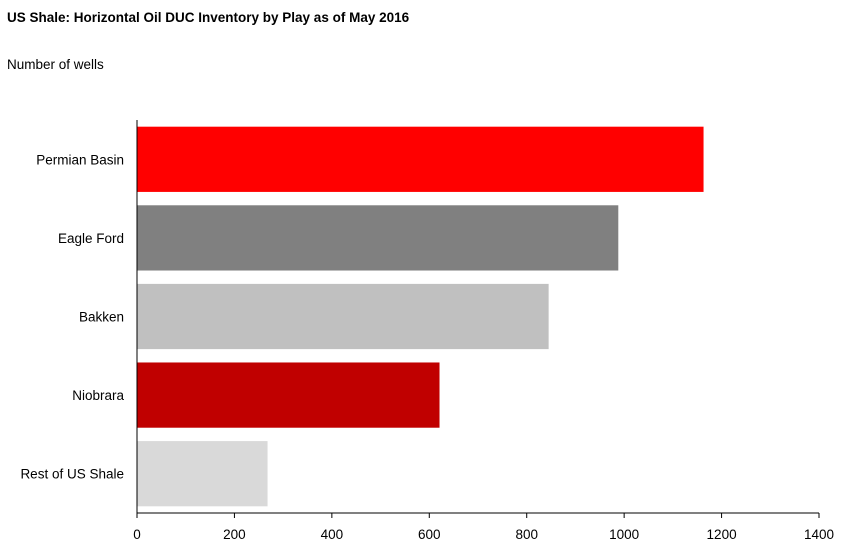 The height and width of the screenshot is (559, 845). What do you see at coordinates (72, 474) in the screenshot?
I see `category-label-rest-of-us-shale: Rest of US Shale` at bounding box center [72, 474].